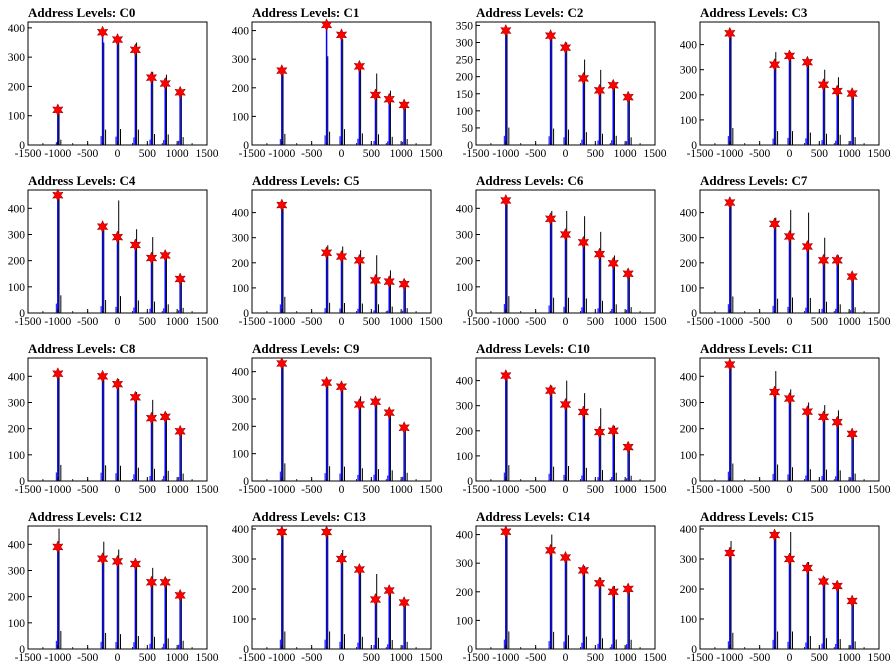 Image resolution: width=896 pixels, height=672 pixels. I want to click on chart-title: Address Levels: C3, so click(754, 12).